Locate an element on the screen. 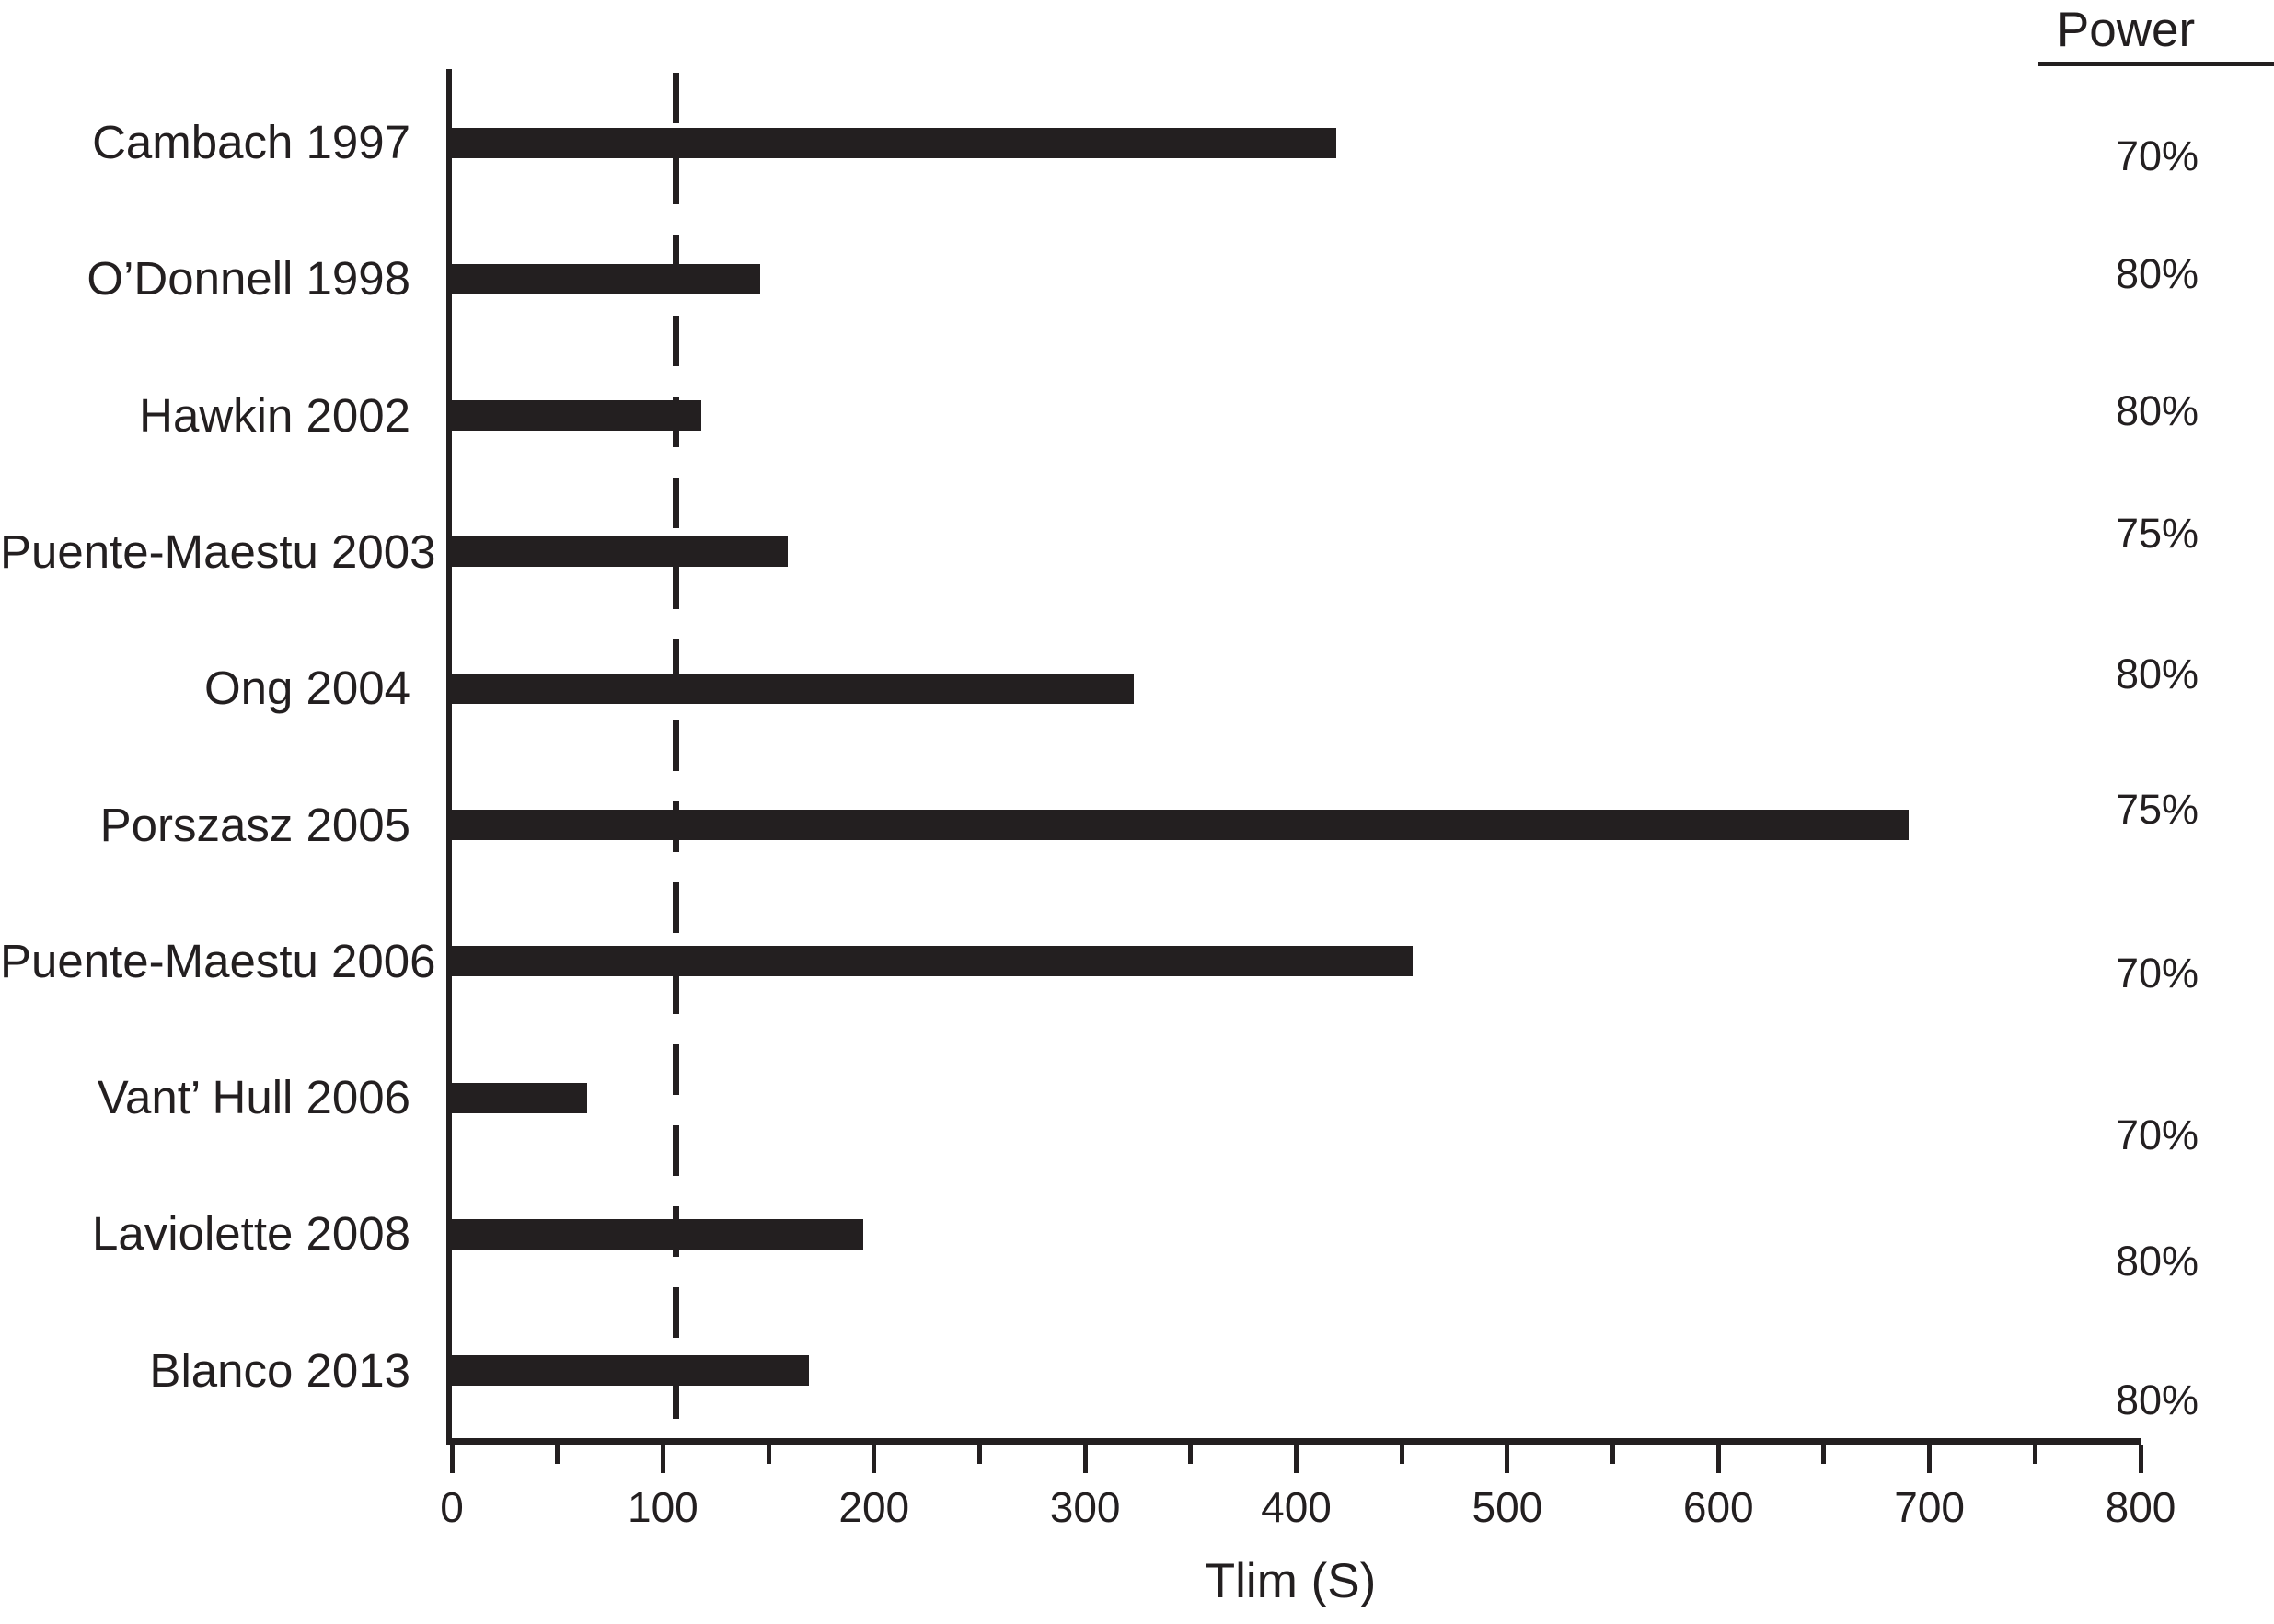  x-axis-tick-label: 300 is located at coordinates (1085, 1507).